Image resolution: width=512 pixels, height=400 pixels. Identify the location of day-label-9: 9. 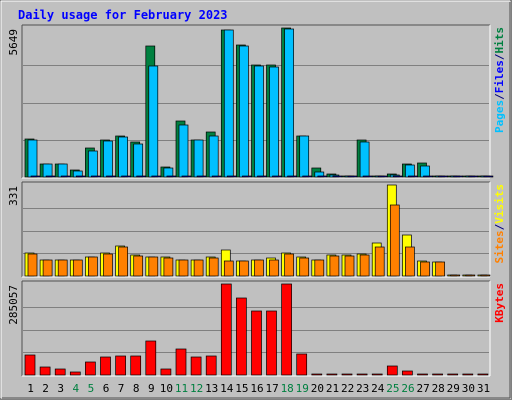
(151, 388).